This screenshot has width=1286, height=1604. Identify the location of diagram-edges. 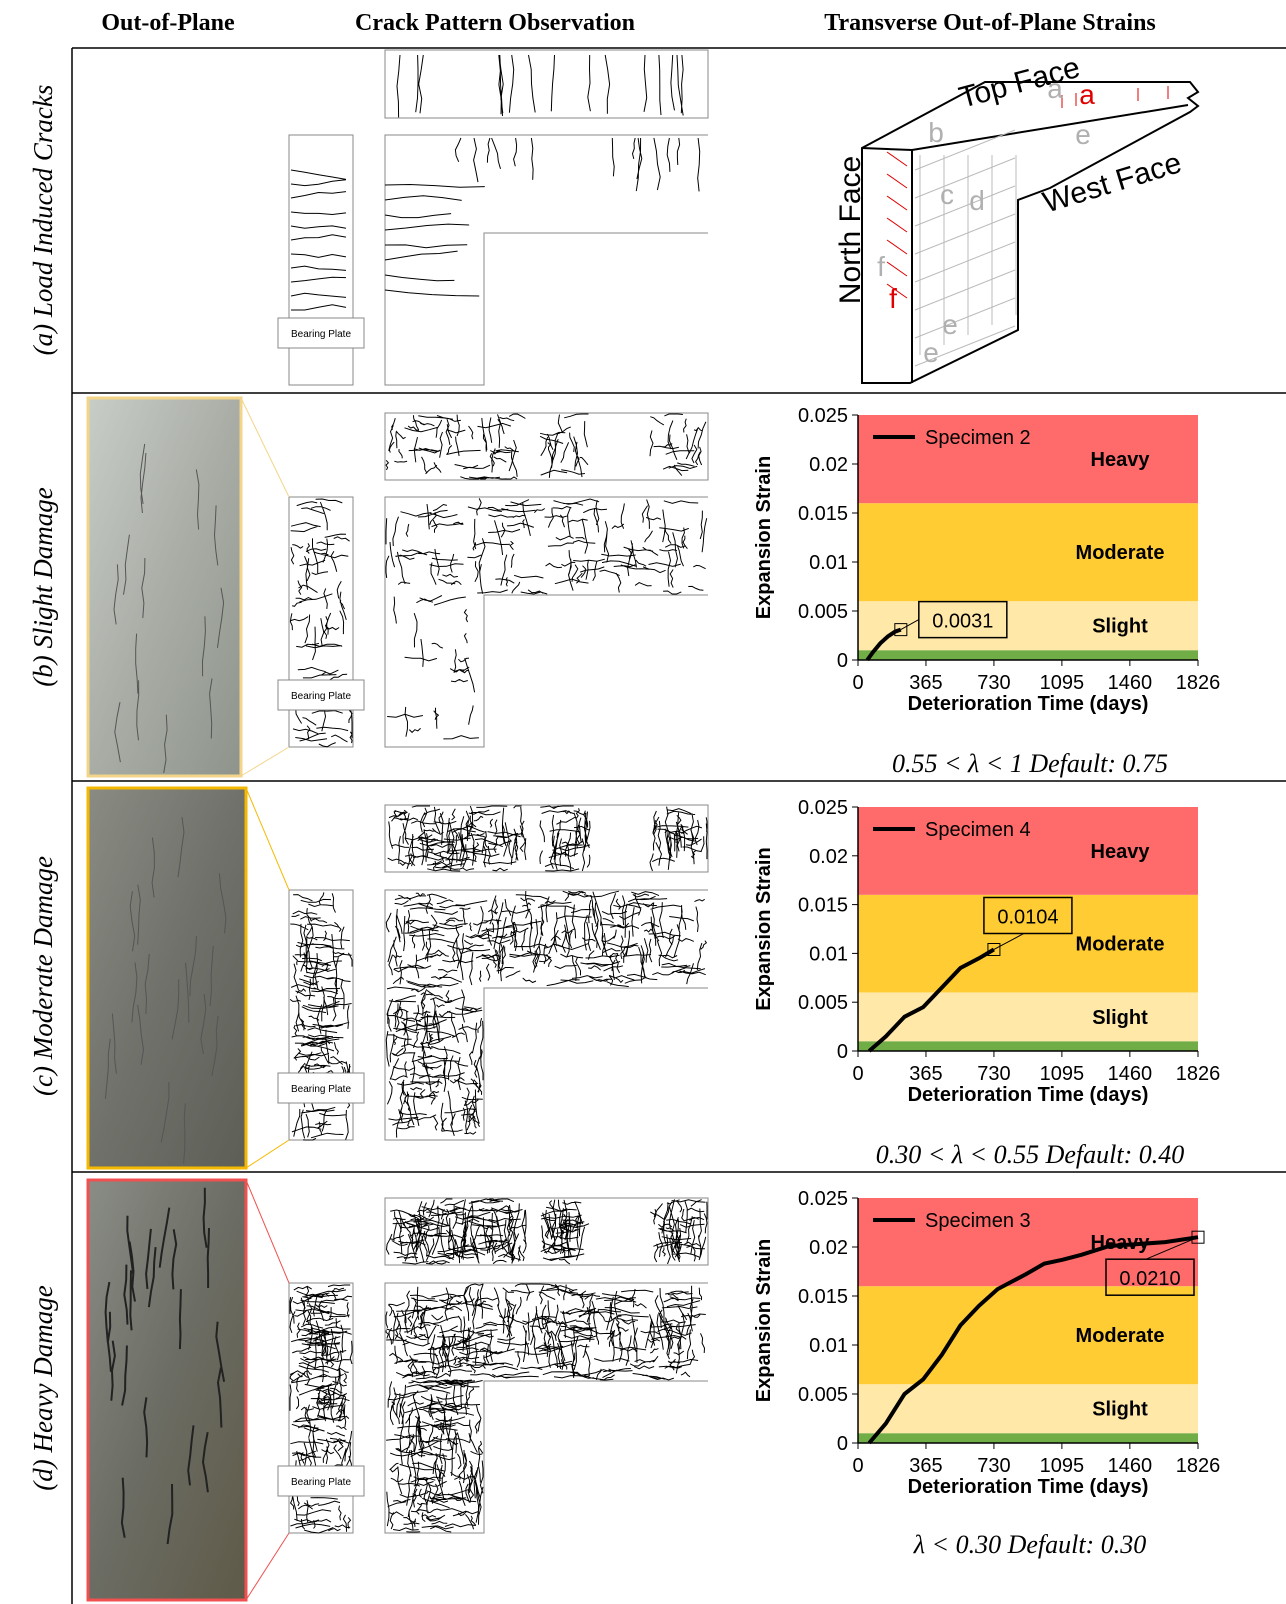
(1025, 243).